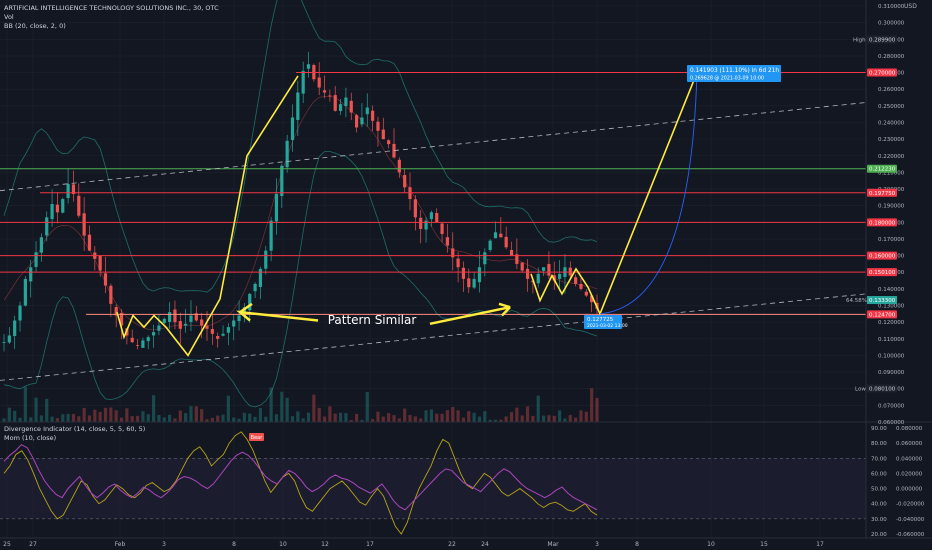  What do you see at coordinates (882, 388) in the screenshot?
I see `low-label-bg` at bounding box center [882, 388].